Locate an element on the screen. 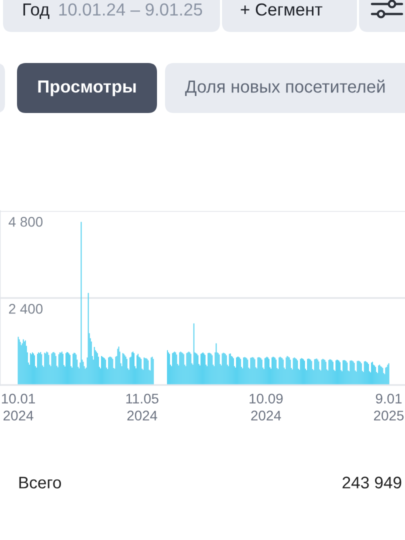 The width and height of the screenshot is (405, 540). text: + Сегмент is located at coordinates (281, 9).